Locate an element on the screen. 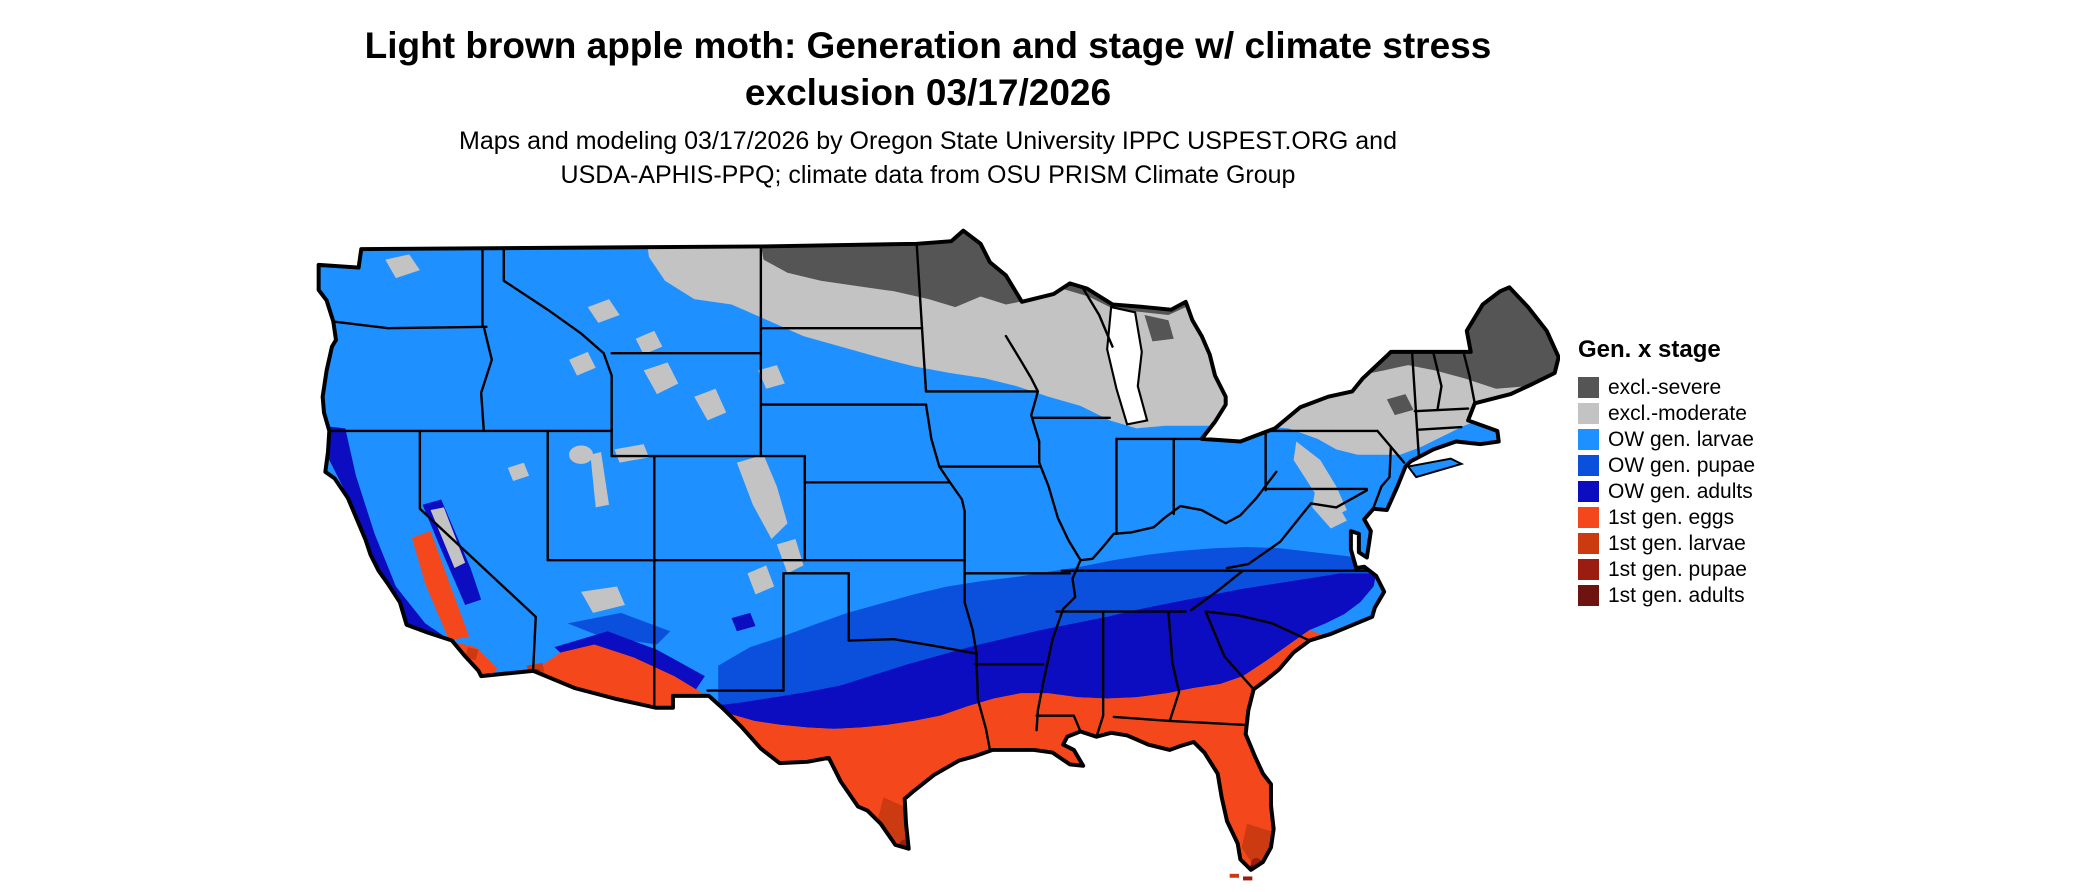 Image resolution: width=2100 pixels, height=892 pixels. legend-item: OW gen. adults is located at coordinates (1708, 491).